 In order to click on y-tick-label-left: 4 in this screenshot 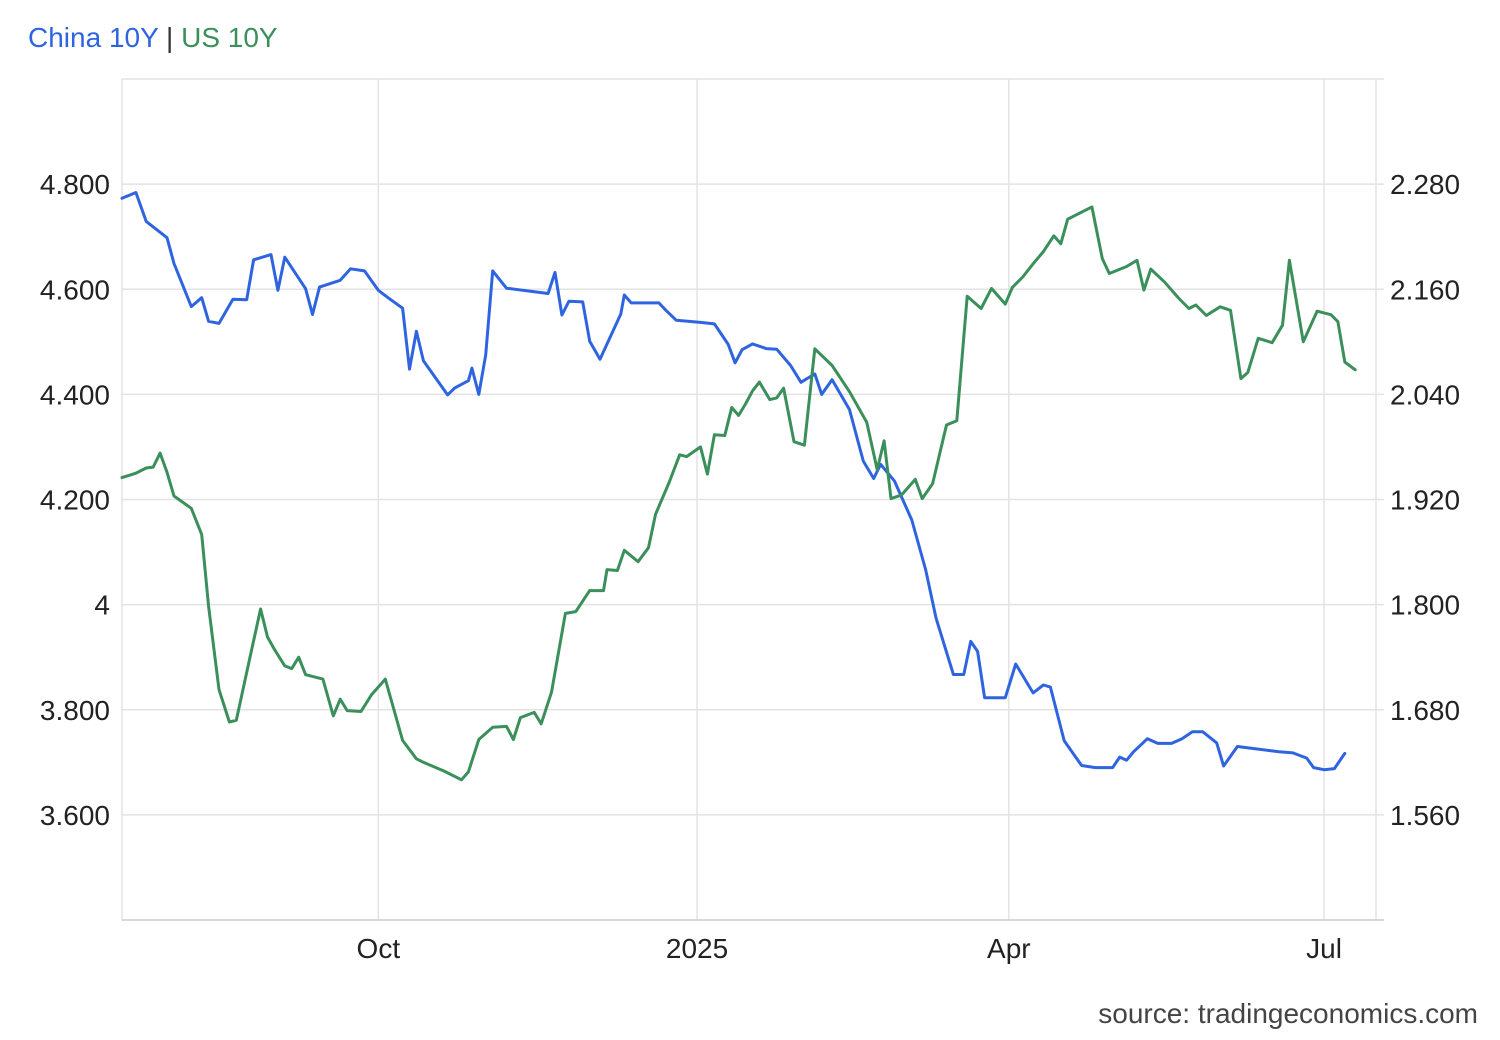, I will do `click(102, 605)`.